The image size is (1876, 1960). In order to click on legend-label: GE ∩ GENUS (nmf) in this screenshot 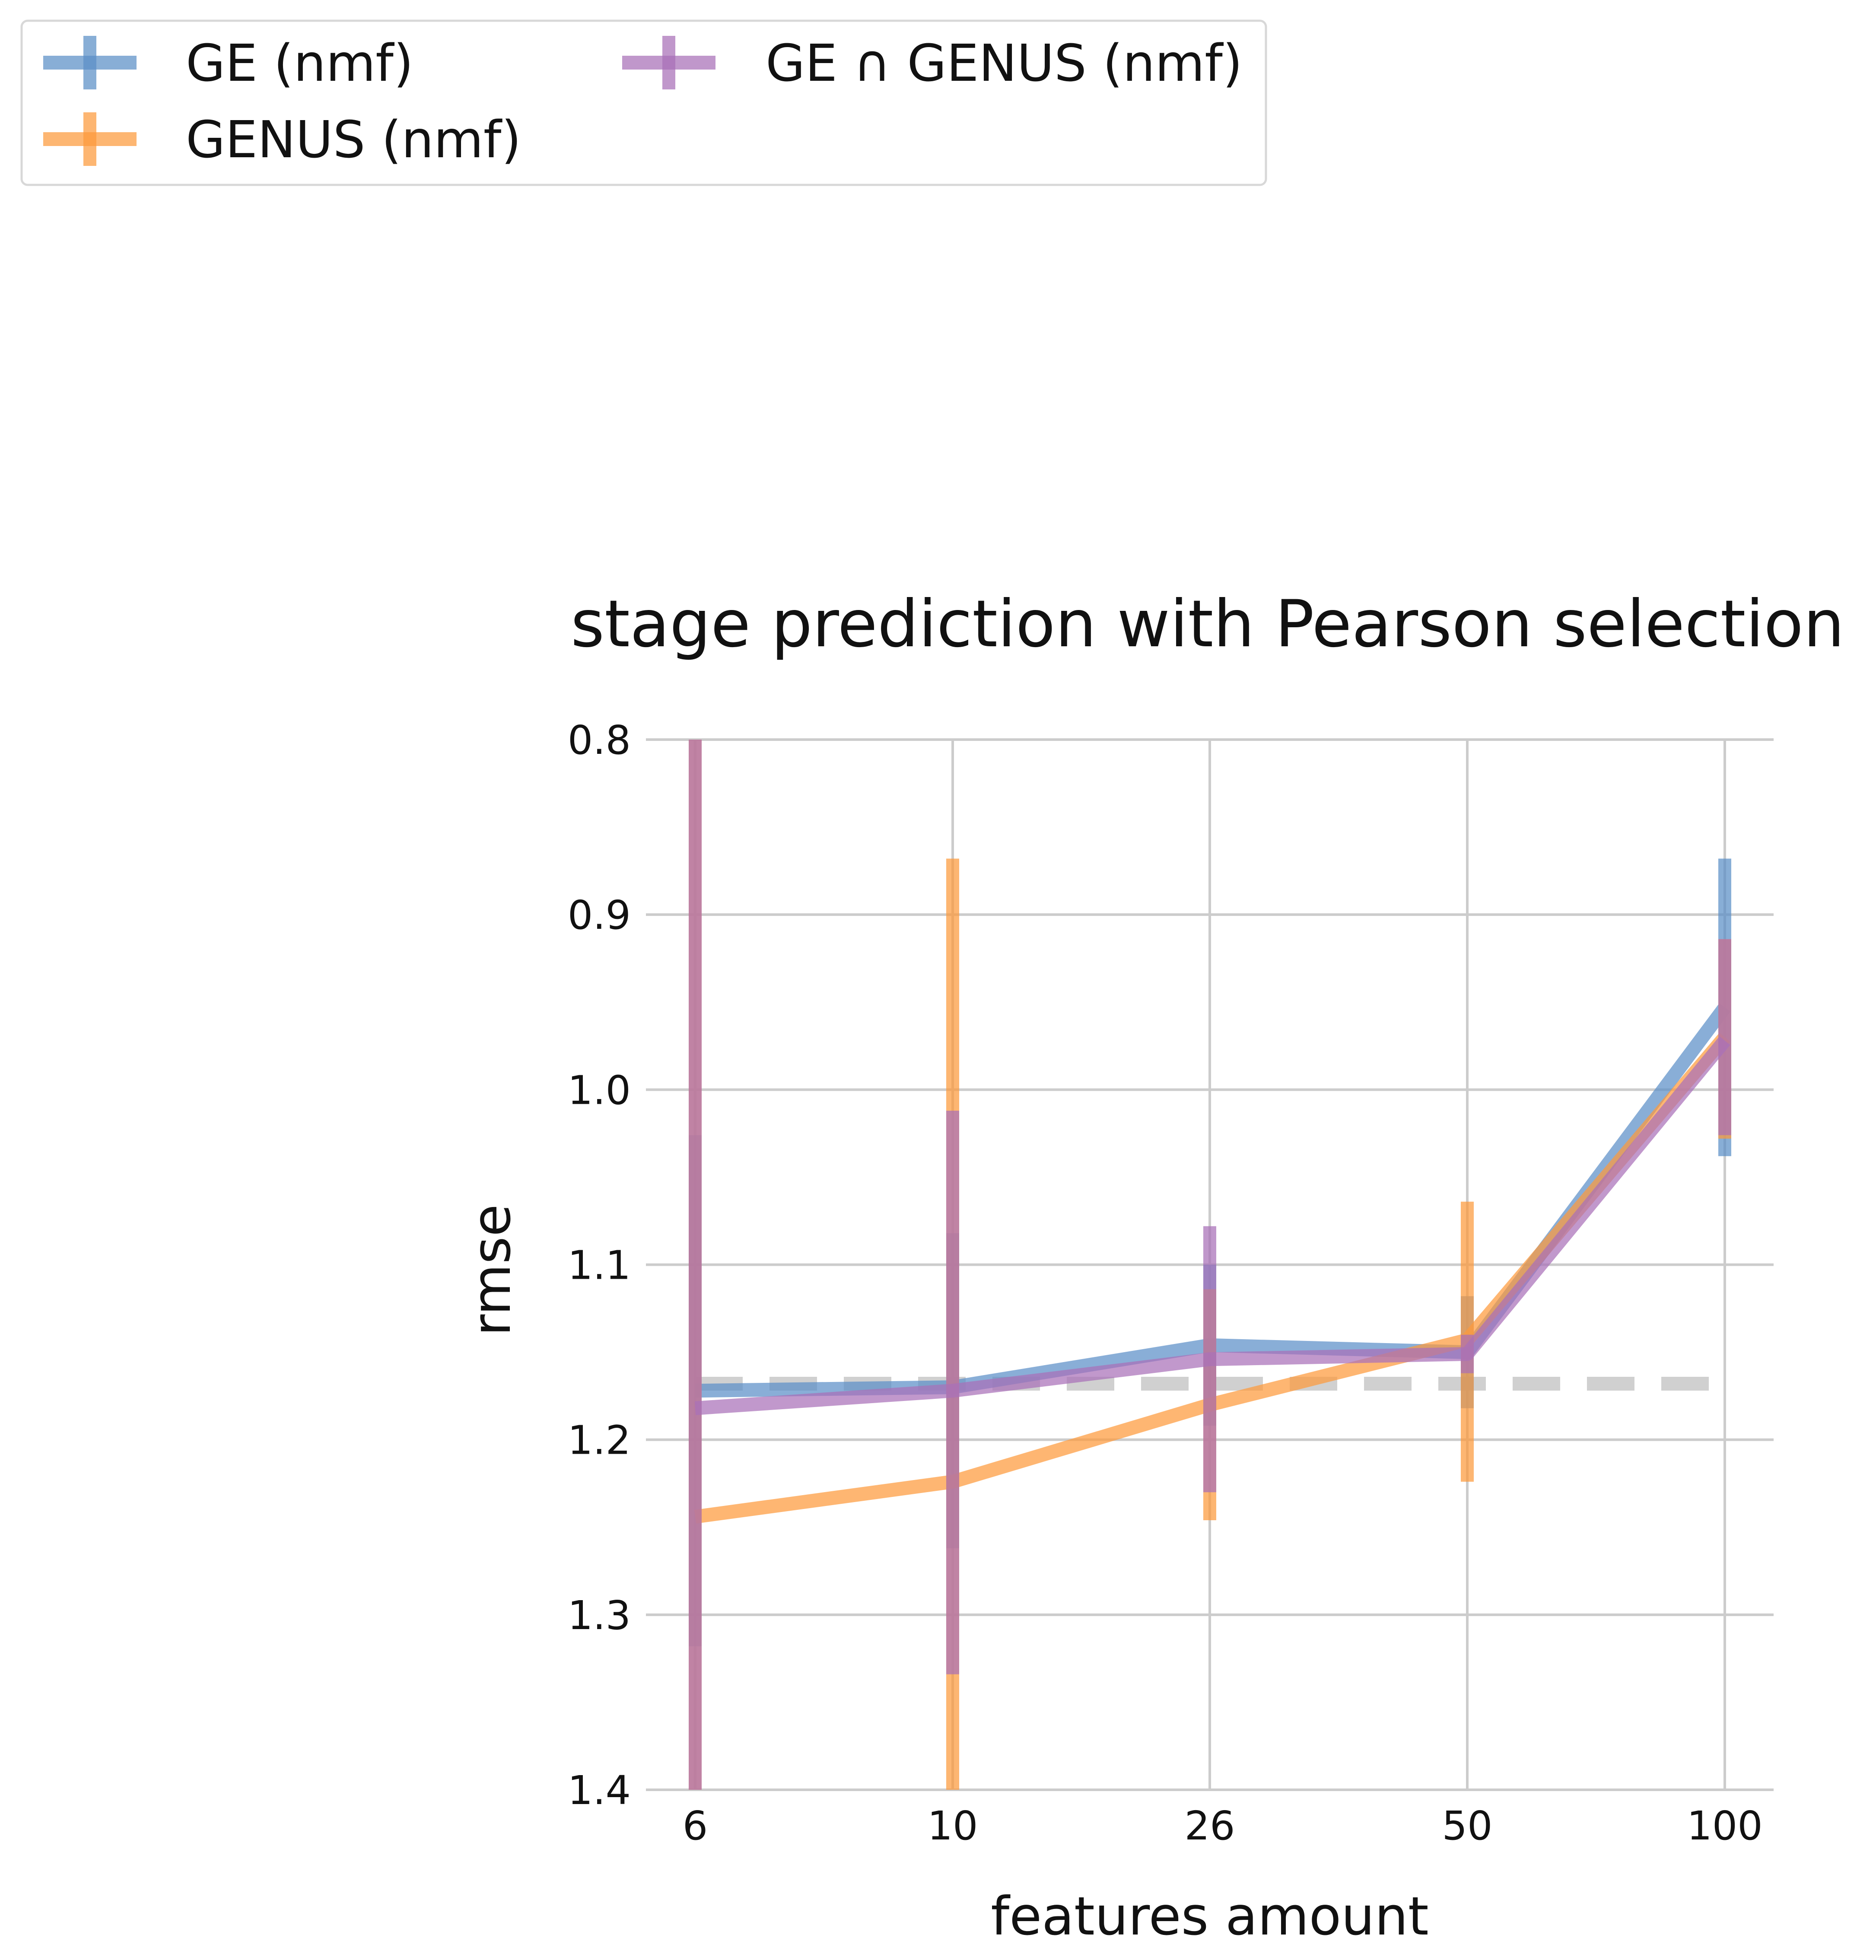, I will do `click(1004, 63)`.